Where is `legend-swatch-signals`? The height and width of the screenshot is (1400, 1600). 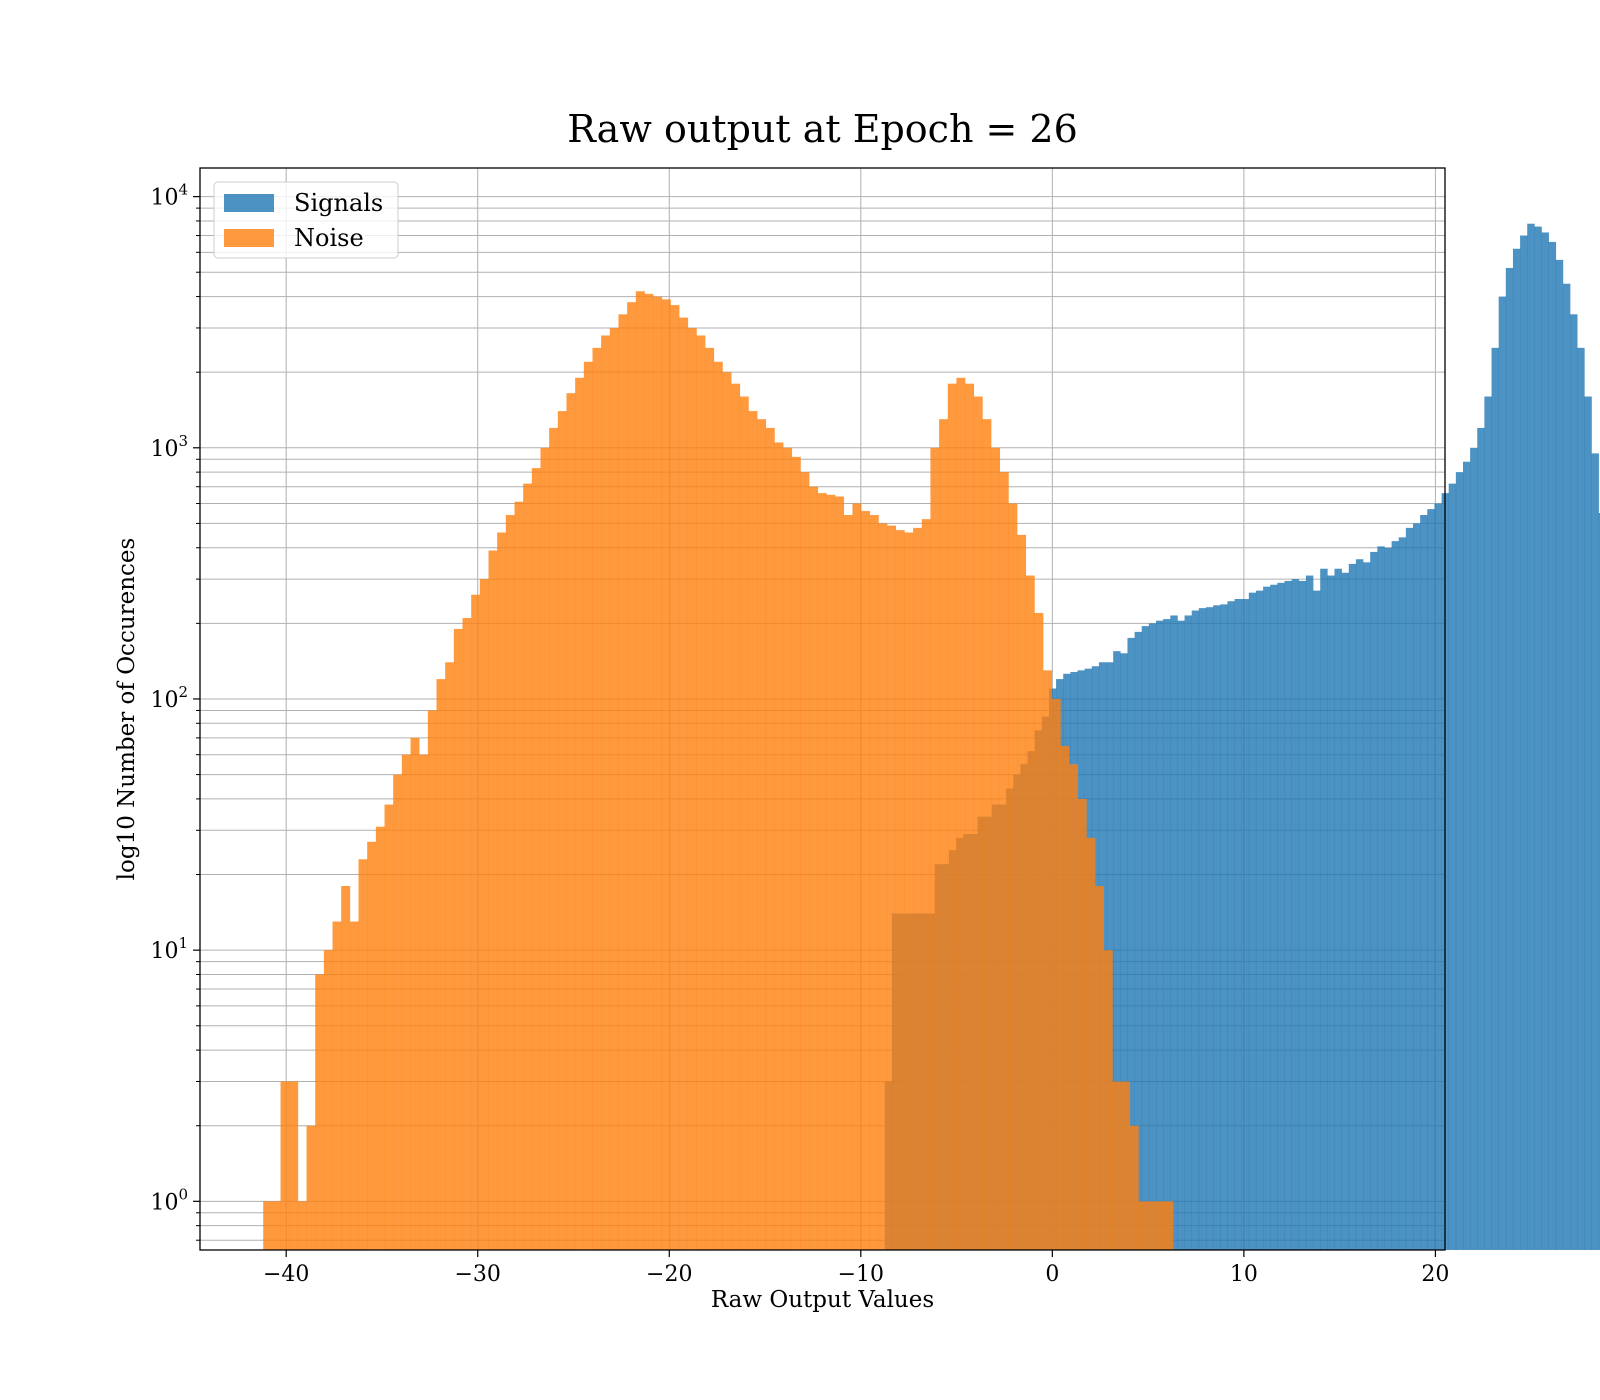
legend-swatch-signals is located at coordinates (249, 203).